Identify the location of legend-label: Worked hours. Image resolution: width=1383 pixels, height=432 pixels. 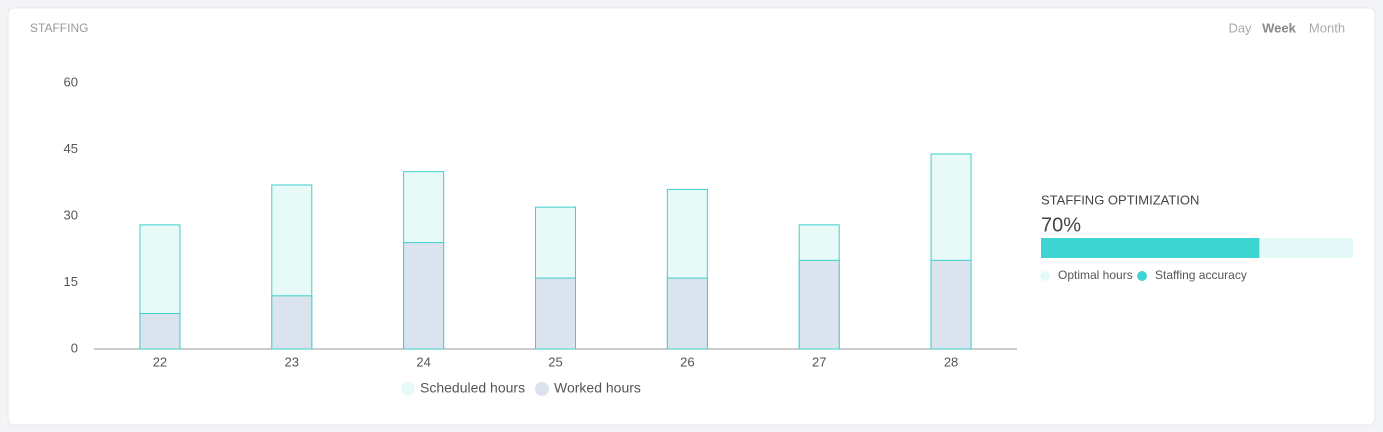
(597, 388).